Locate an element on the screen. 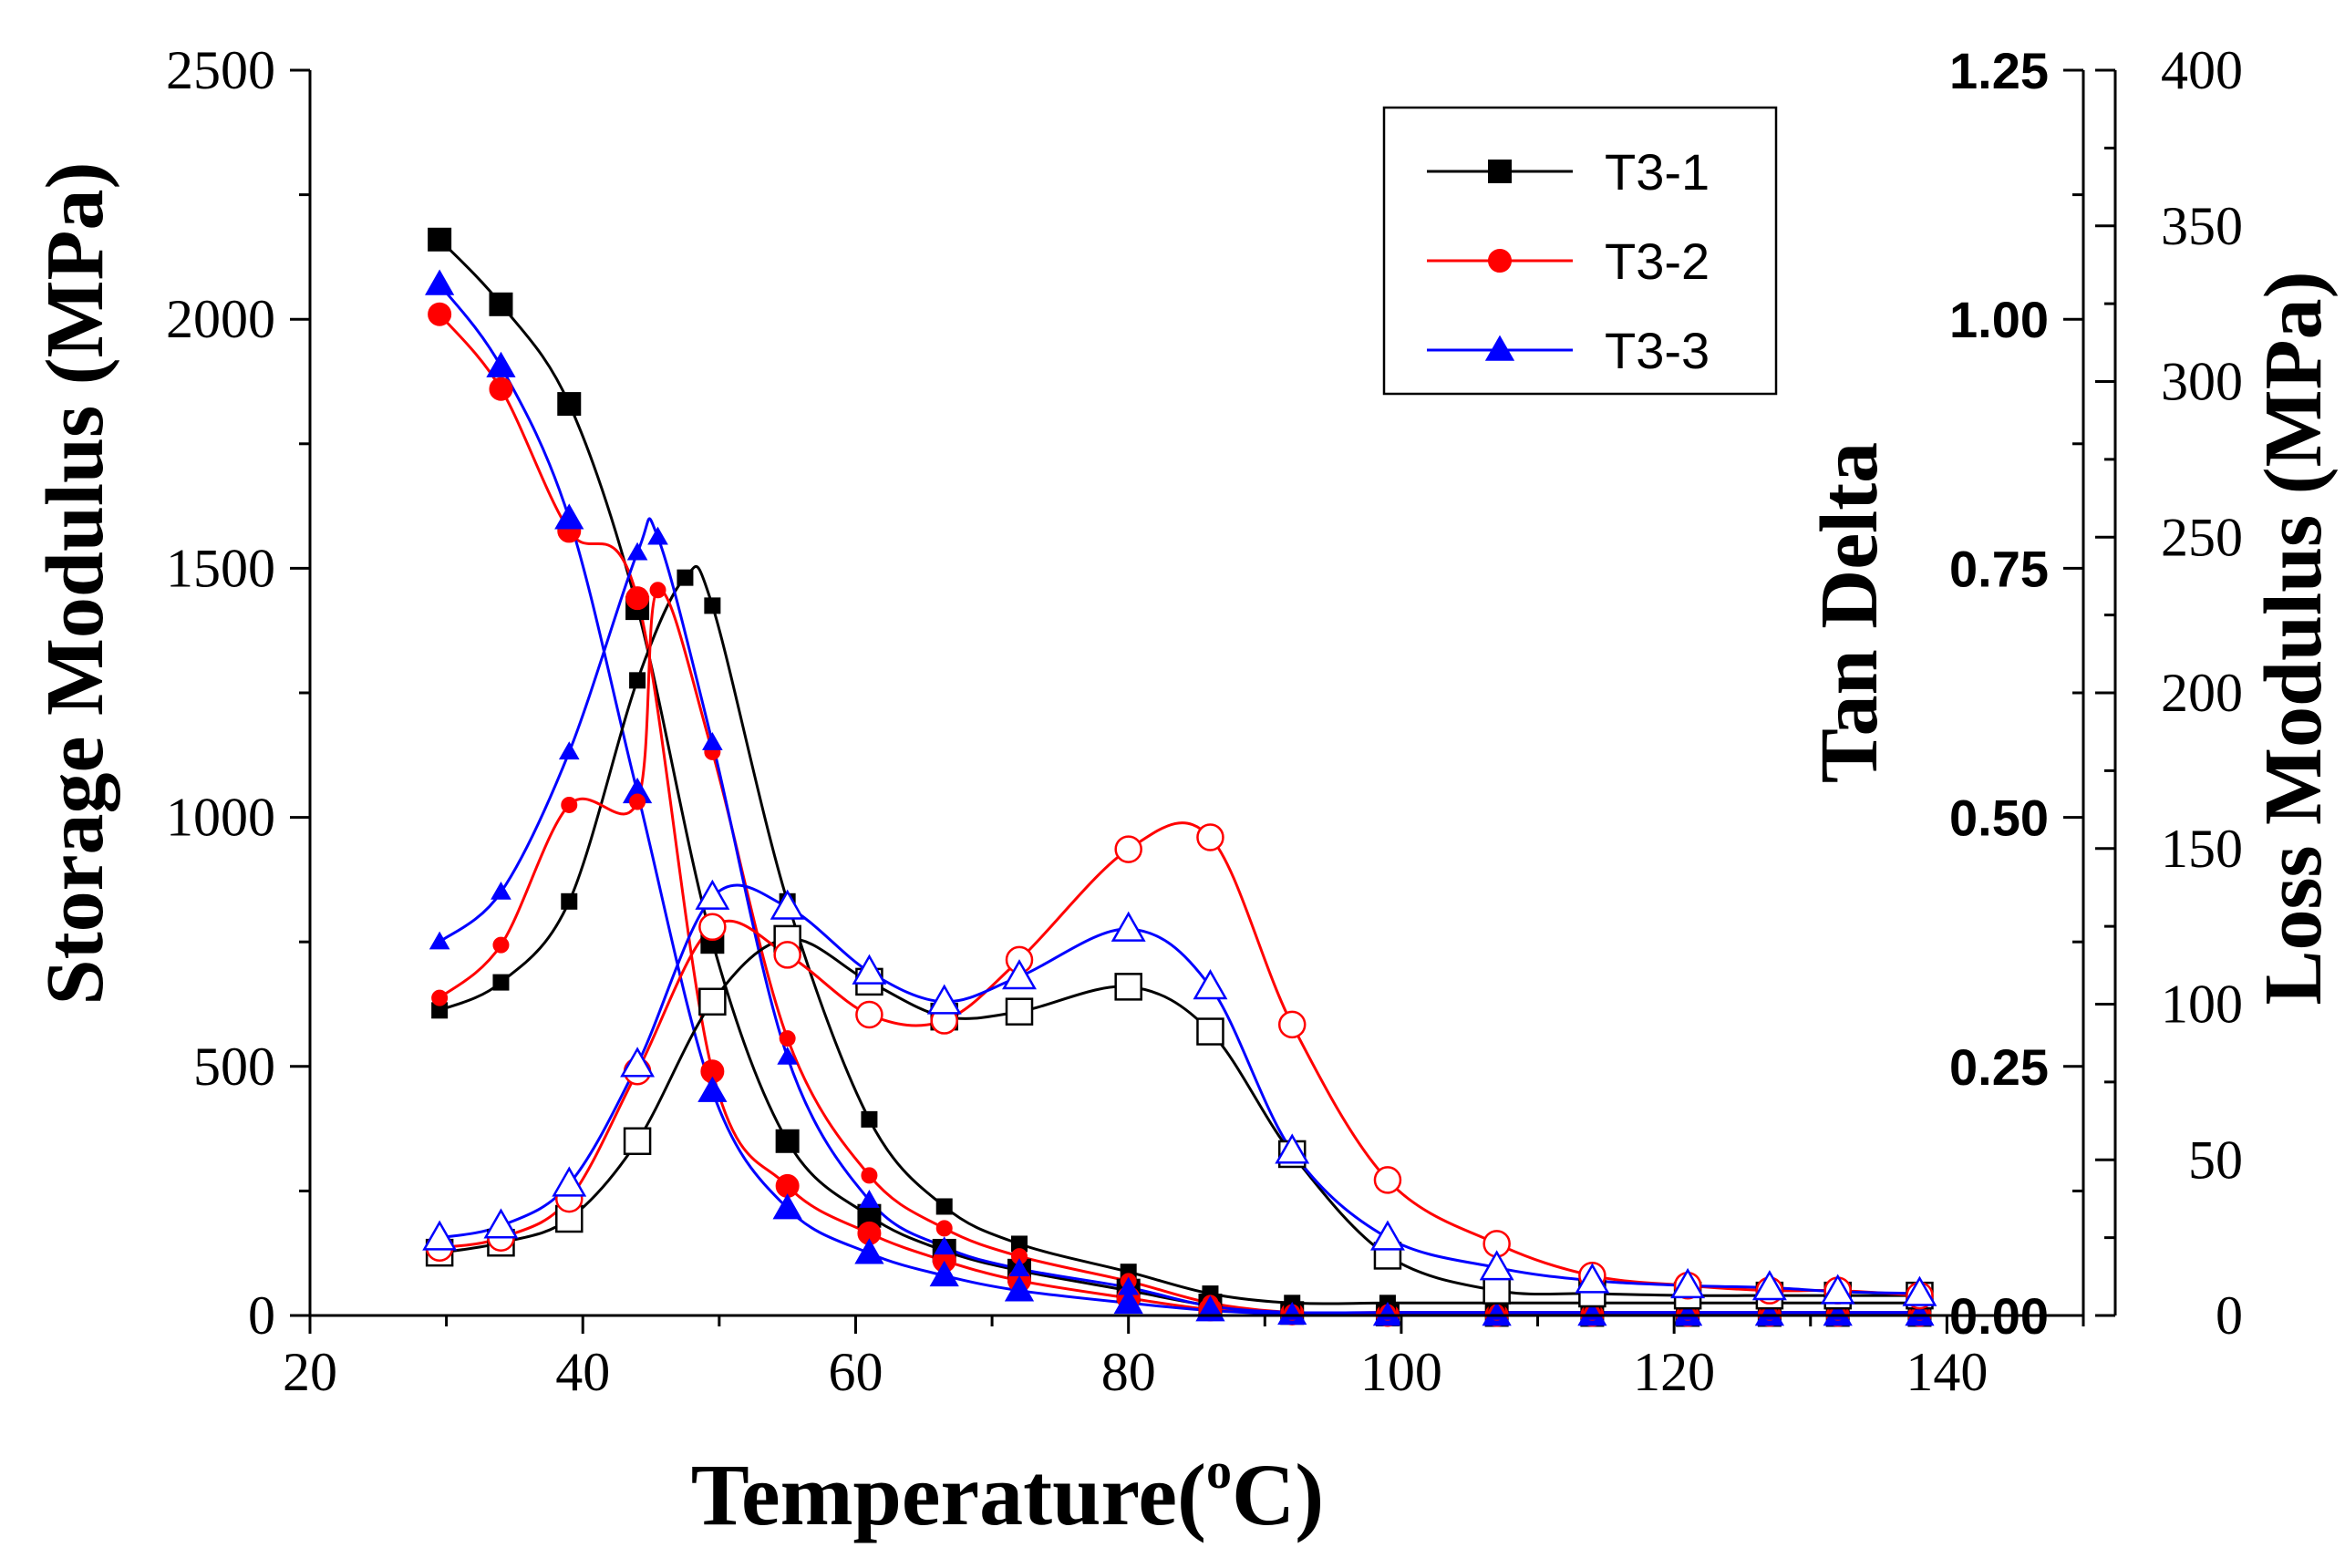  tan-delta-tick-label: 0.75 is located at coordinates (1999, 568).